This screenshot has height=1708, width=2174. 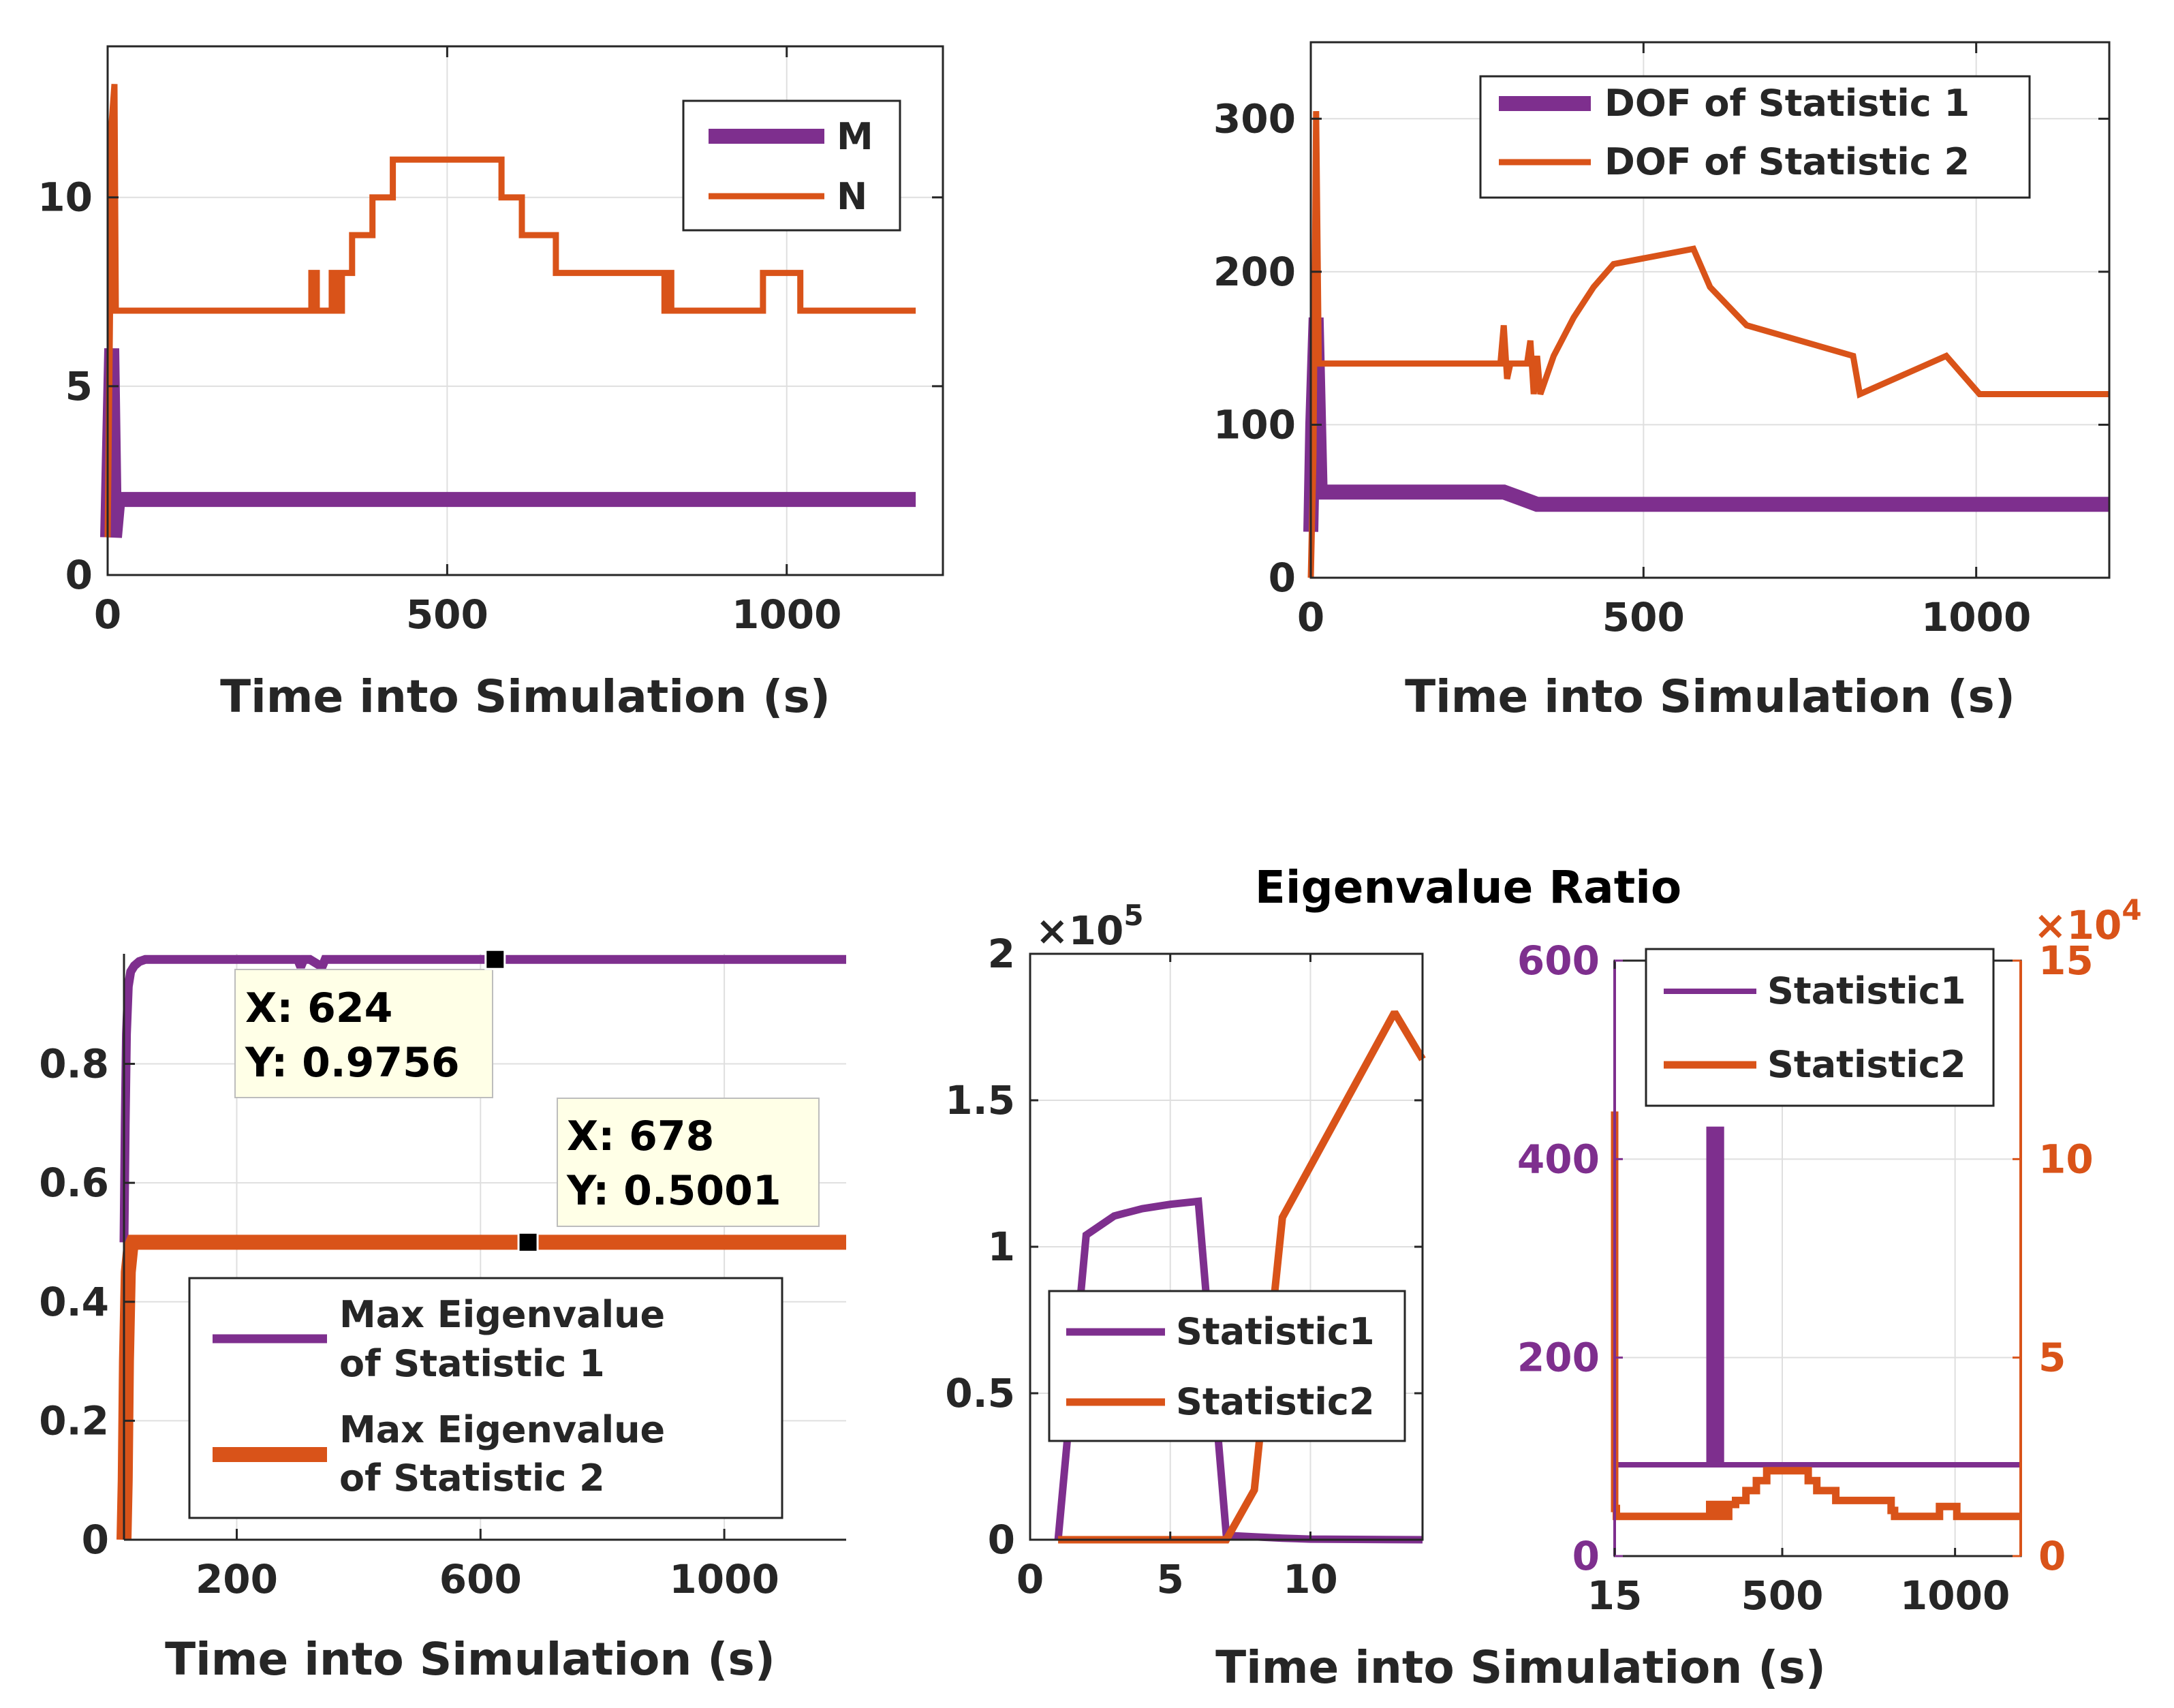 What do you see at coordinates (1558, 961) in the screenshot?
I see `y-tick-label: 600` at bounding box center [1558, 961].